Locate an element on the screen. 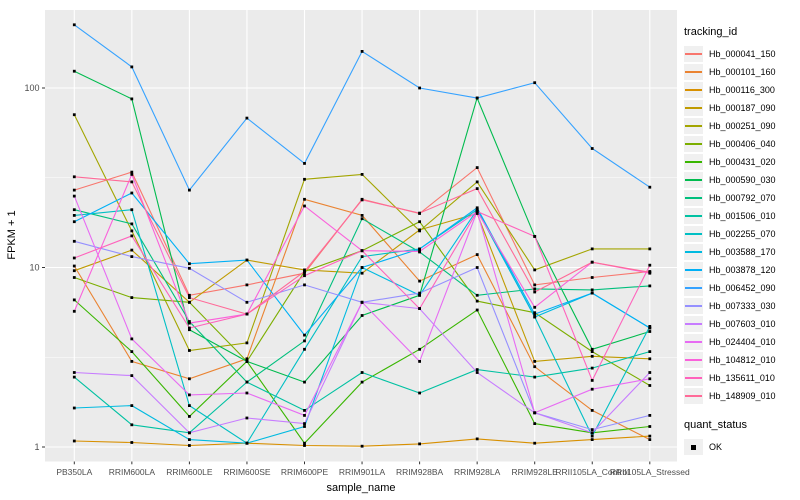 The width and height of the screenshot is (800, 500). x-tick-label: RRII105LA_Stressed is located at coordinates (650, 472).